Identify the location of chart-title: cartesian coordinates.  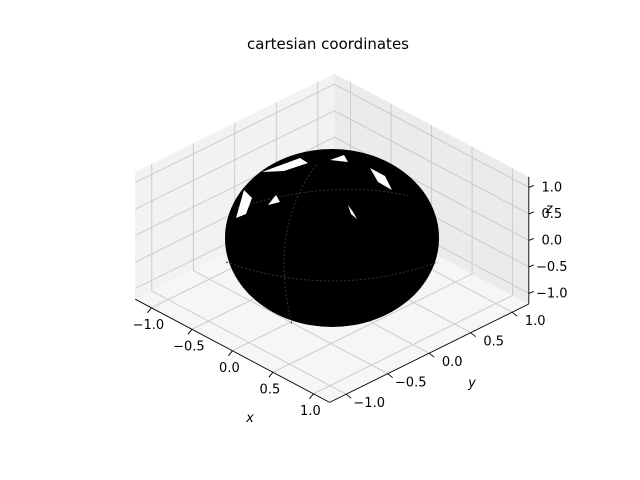
(328, 44).